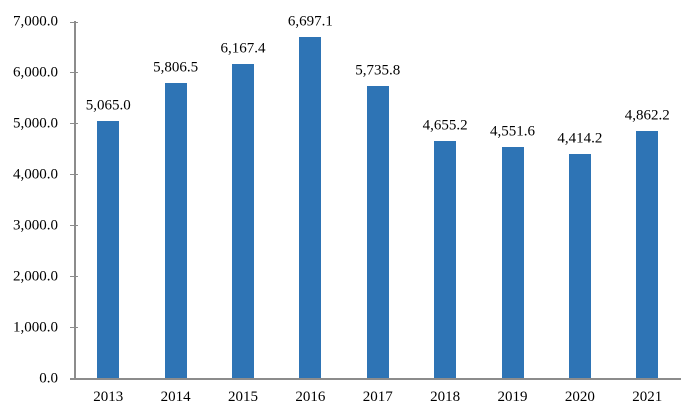  What do you see at coordinates (647, 254) in the screenshot?
I see `bar-2021` at bounding box center [647, 254].